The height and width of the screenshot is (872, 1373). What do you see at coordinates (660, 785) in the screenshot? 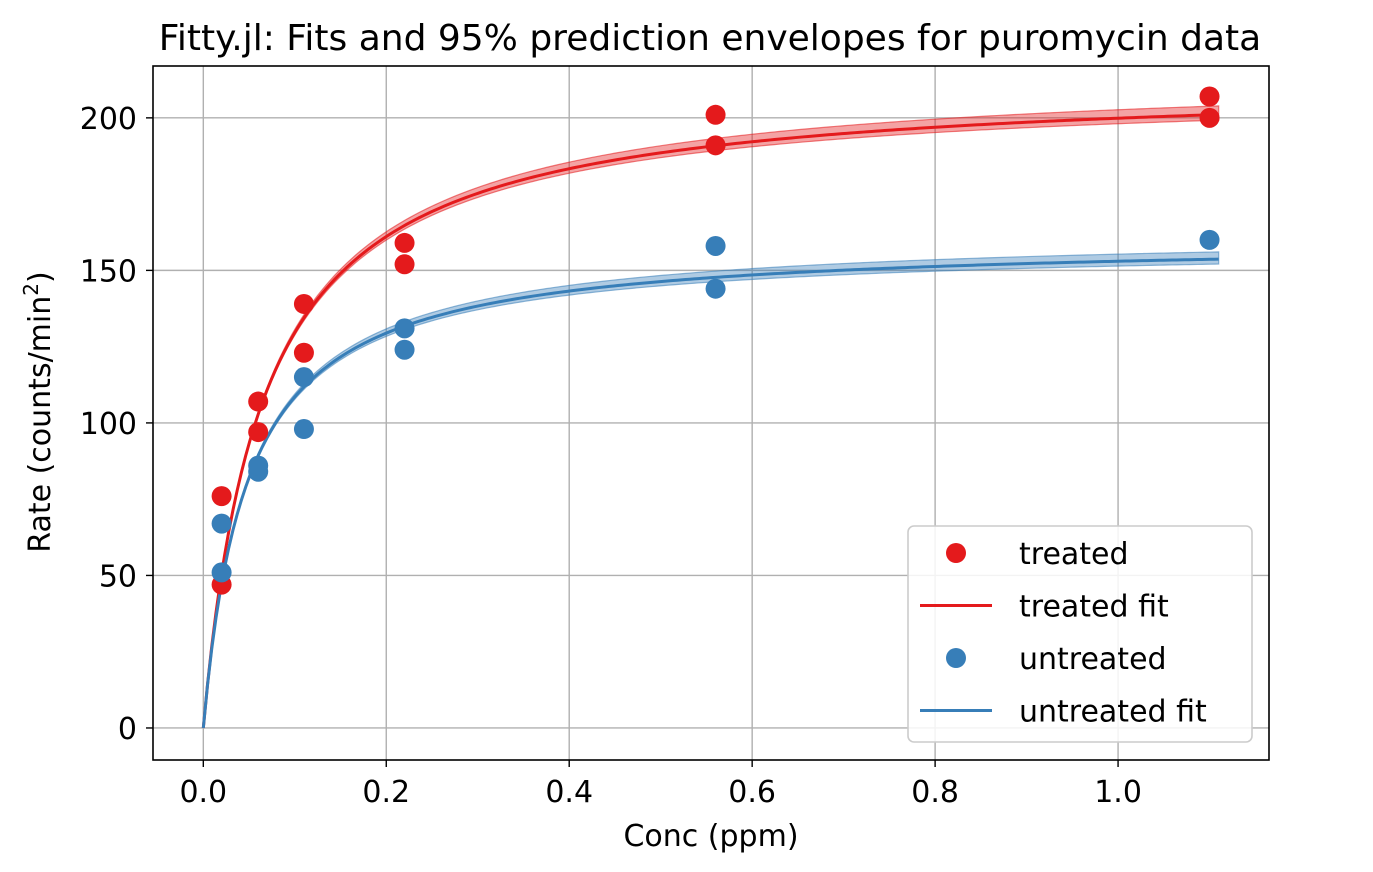
I see `x-axis-ticks: 0.0 0.2 0.4 0.6 0.8 1.0` at bounding box center [660, 785].